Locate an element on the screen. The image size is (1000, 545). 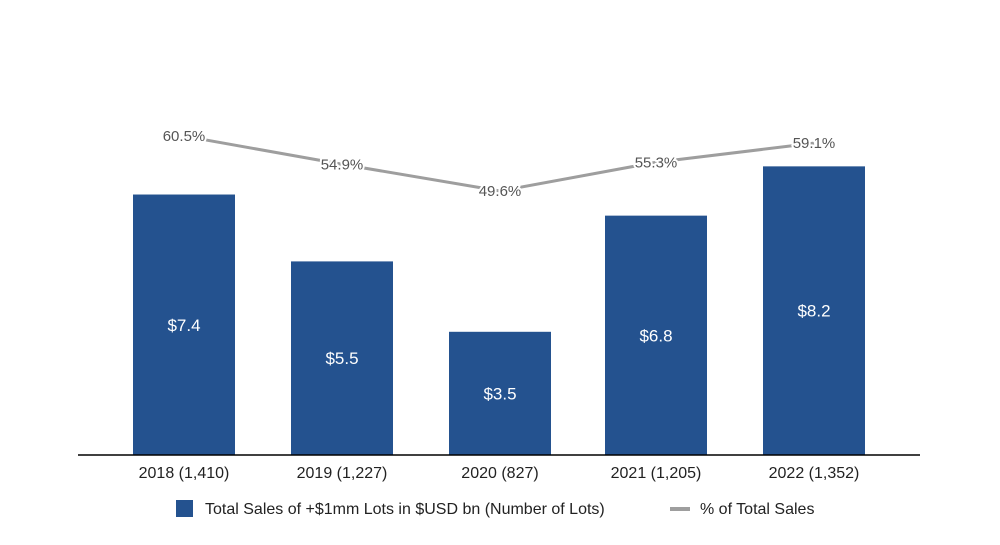
bar-value-label: $8.2 is located at coordinates (813, 311).